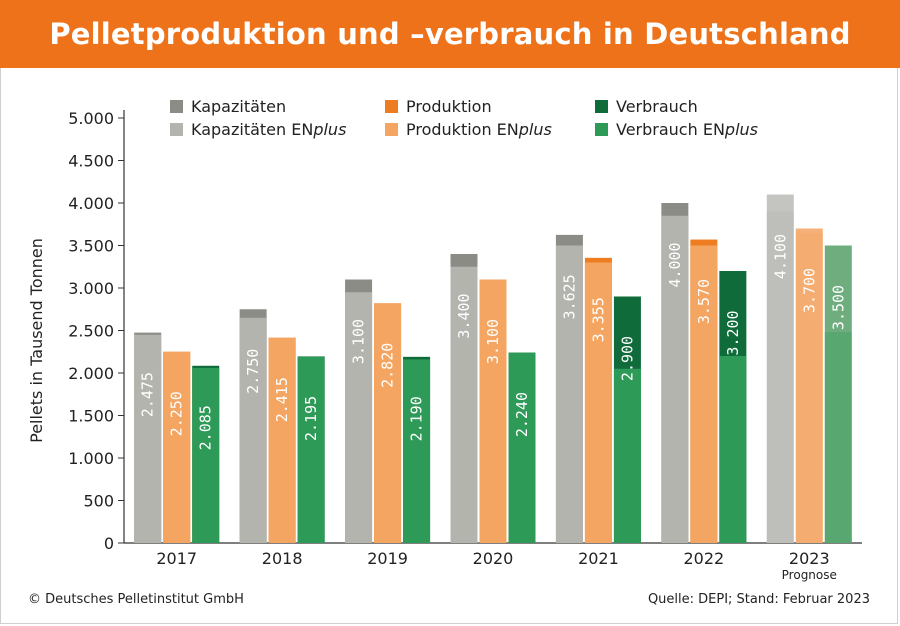 The height and width of the screenshot is (626, 900). Describe the element at coordinates (98, 501) in the screenshot. I see `y-tick-label: 500` at that location.